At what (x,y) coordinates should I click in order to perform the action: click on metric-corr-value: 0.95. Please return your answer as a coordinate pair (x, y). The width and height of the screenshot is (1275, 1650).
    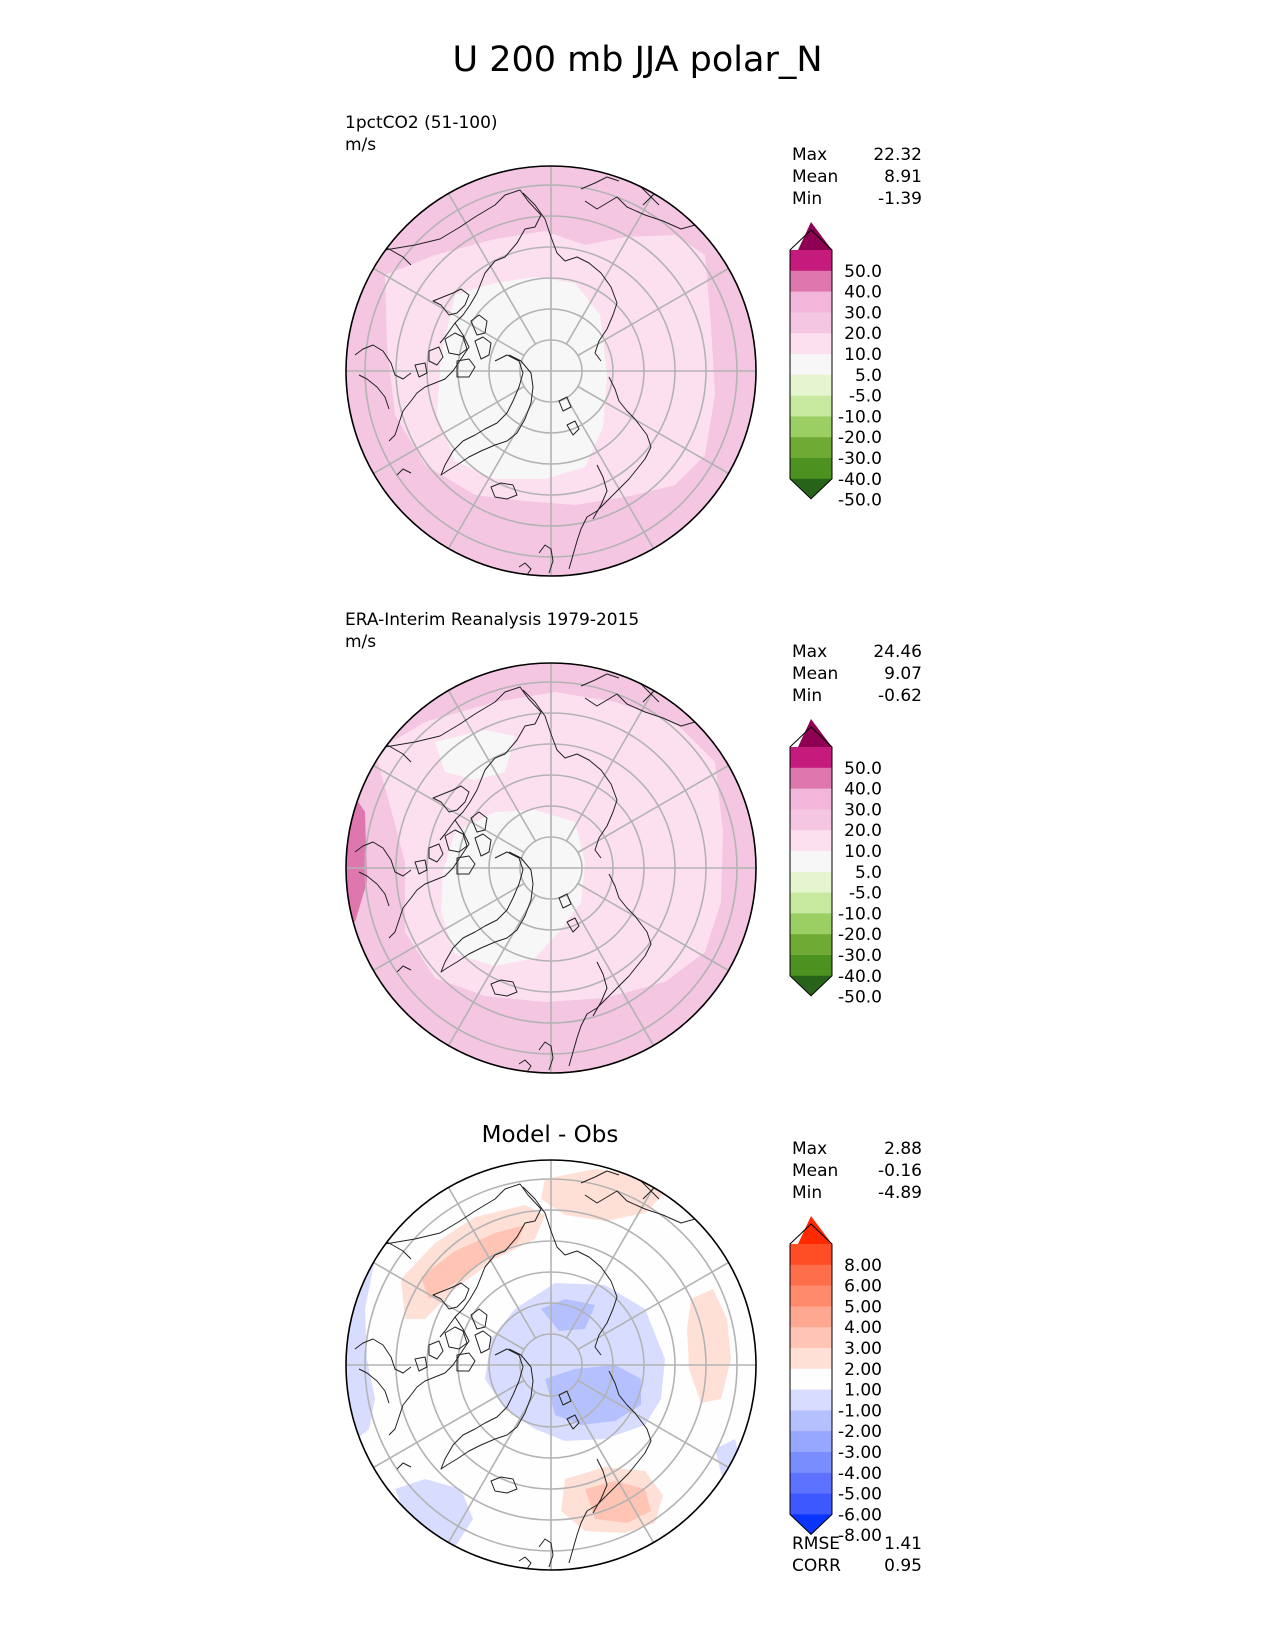
    Looking at the image, I should click on (903, 1566).